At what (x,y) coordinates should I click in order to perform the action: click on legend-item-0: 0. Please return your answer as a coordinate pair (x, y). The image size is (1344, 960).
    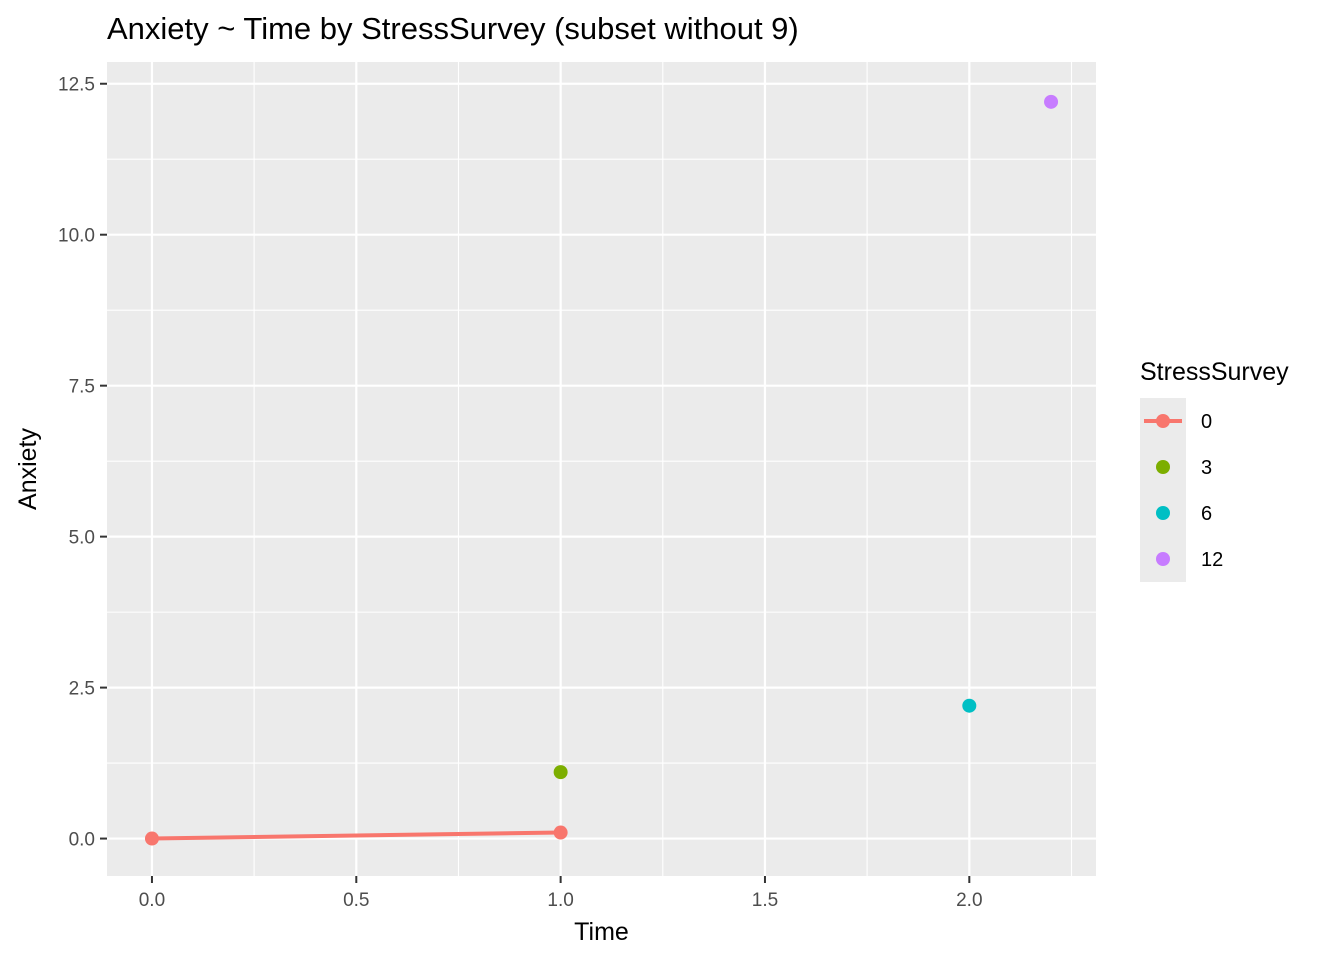
    Looking at the image, I should click on (1178, 422).